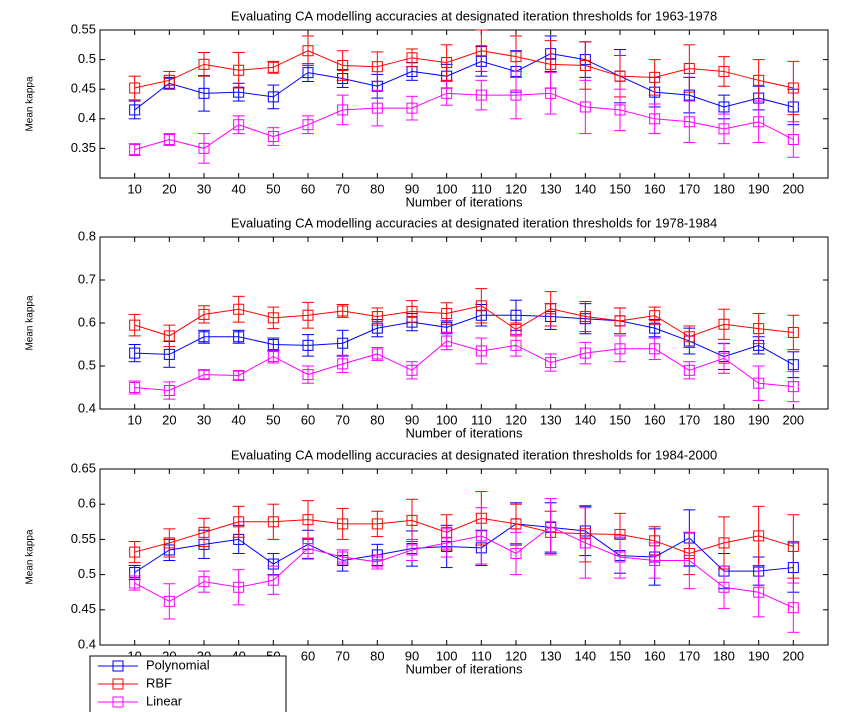 This screenshot has width=863, height=712. I want to click on y-tick-label: 0.5, so click(87, 573).